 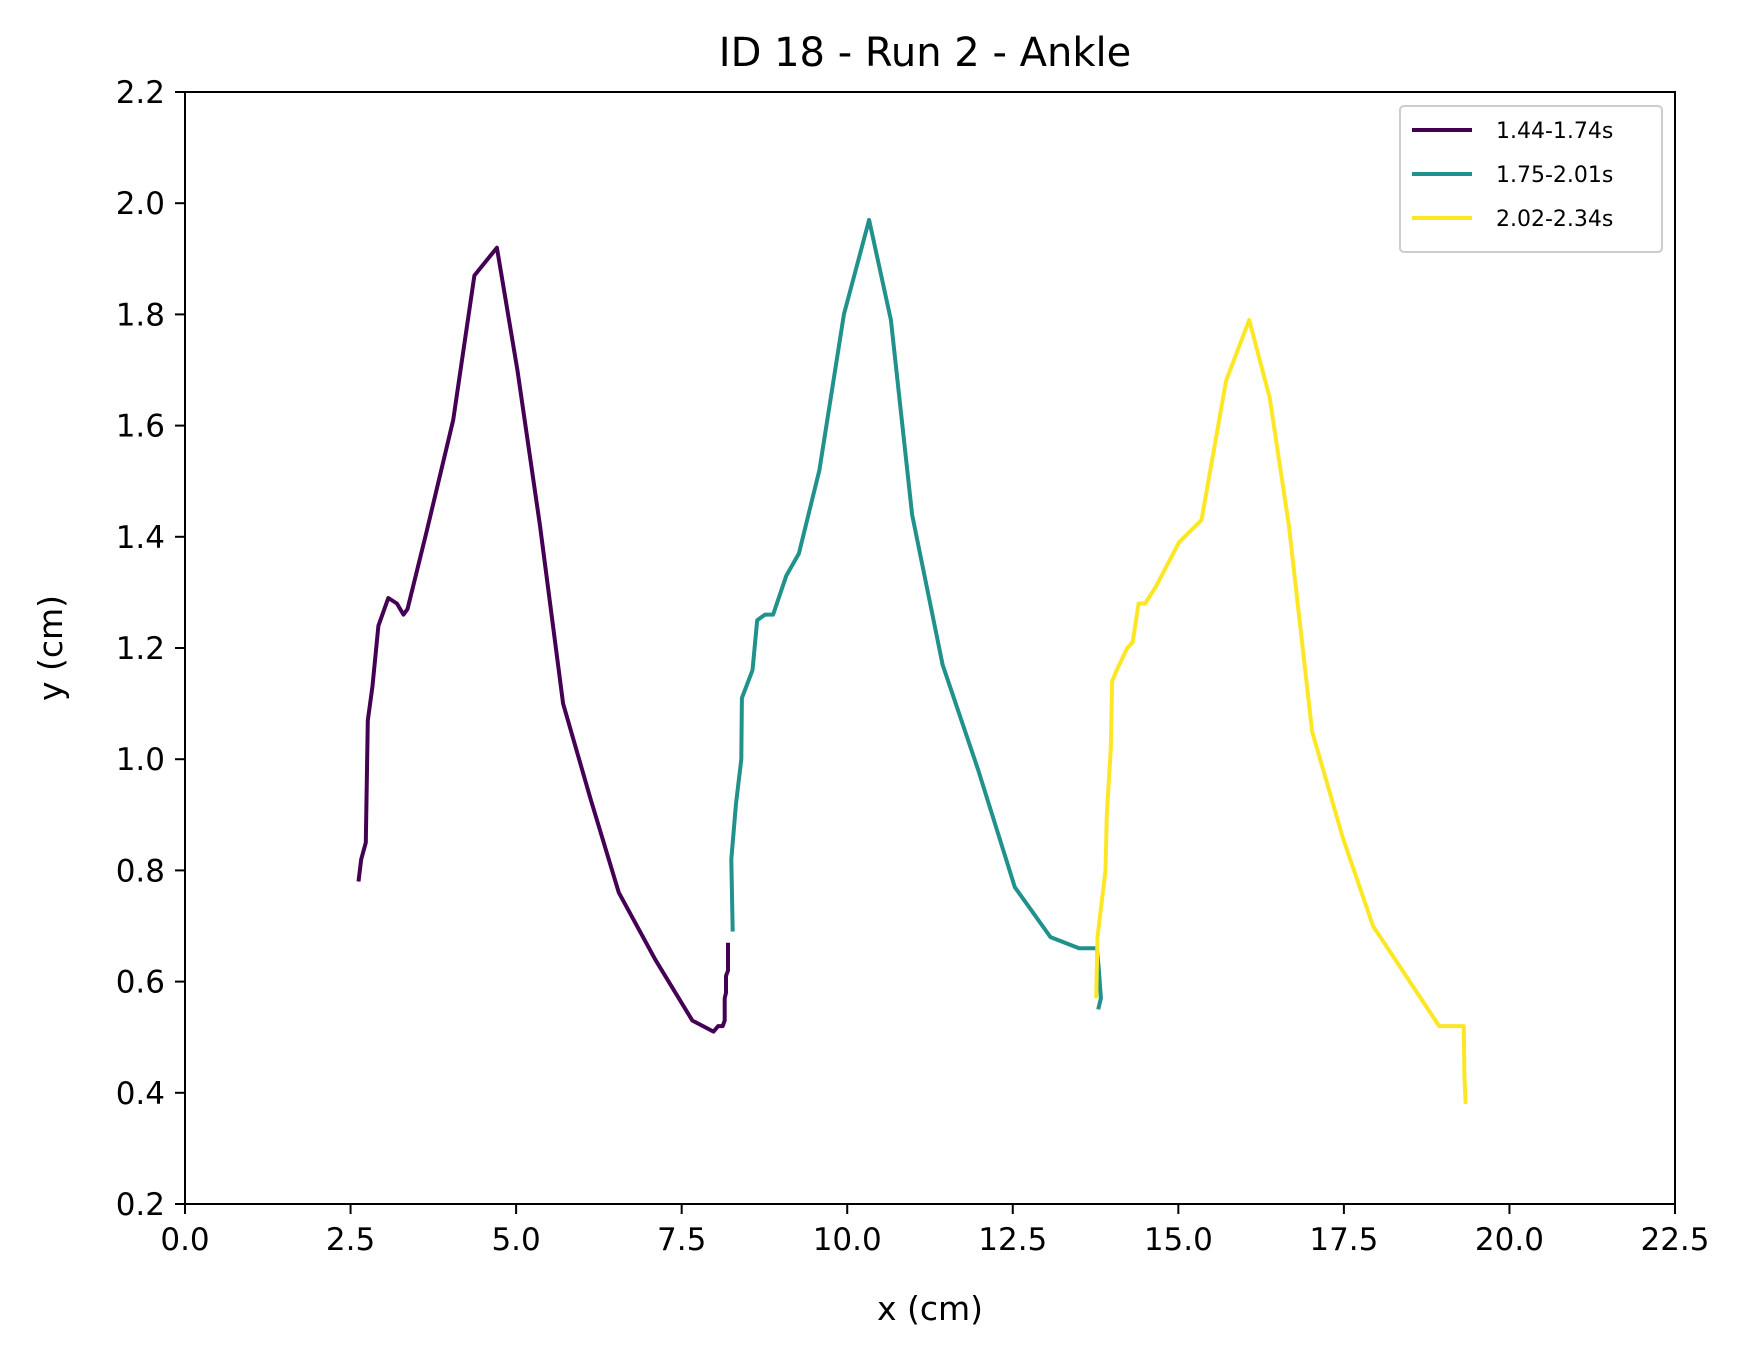 I want to click on y-tick-label: 0.4, so click(x=140, y=1094).